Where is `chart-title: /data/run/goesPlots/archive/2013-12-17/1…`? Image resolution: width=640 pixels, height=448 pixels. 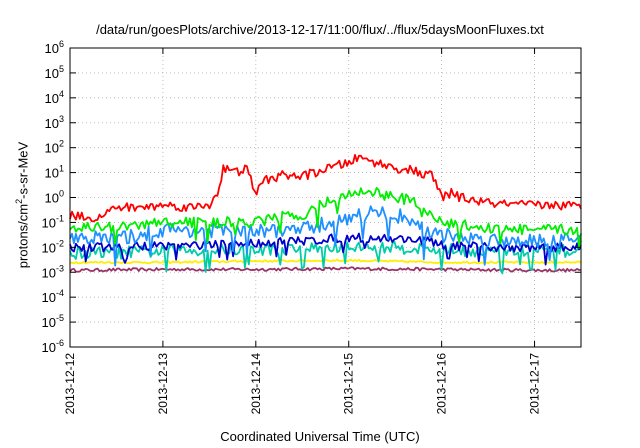
chart-title: /data/run/goesPlots/archive/2013-12-17/1… is located at coordinates (320, 29).